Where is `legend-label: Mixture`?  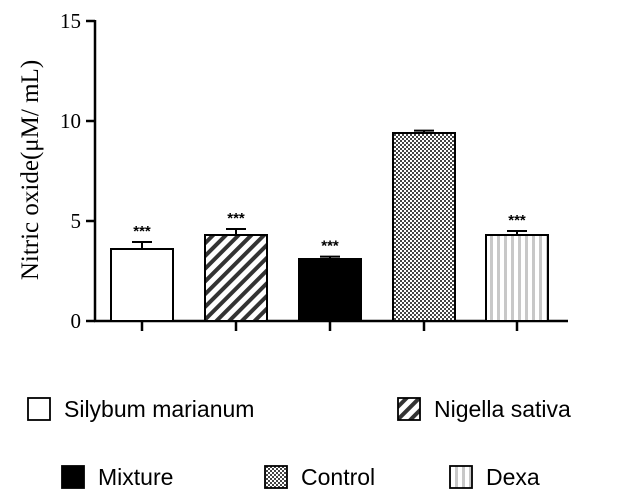 legend-label: Mixture is located at coordinates (135, 477).